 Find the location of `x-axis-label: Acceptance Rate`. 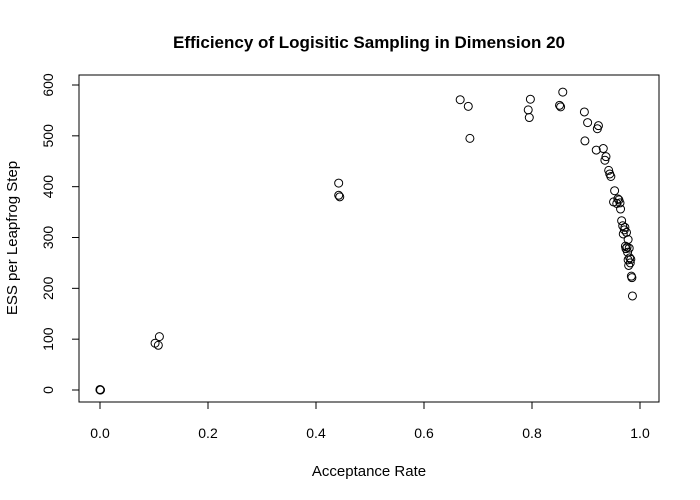

x-axis-label: Acceptance Rate is located at coordinates (369, 471).